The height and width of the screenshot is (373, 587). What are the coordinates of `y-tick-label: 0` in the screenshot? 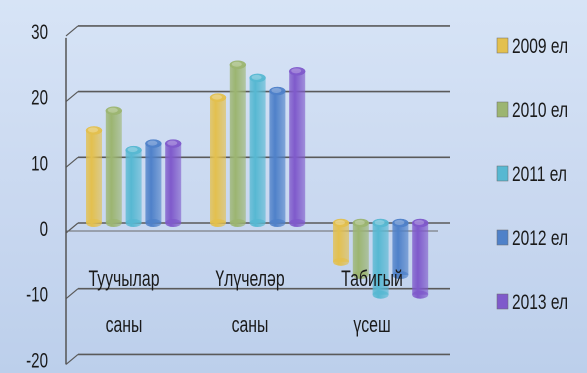 It's located at (44, 228).